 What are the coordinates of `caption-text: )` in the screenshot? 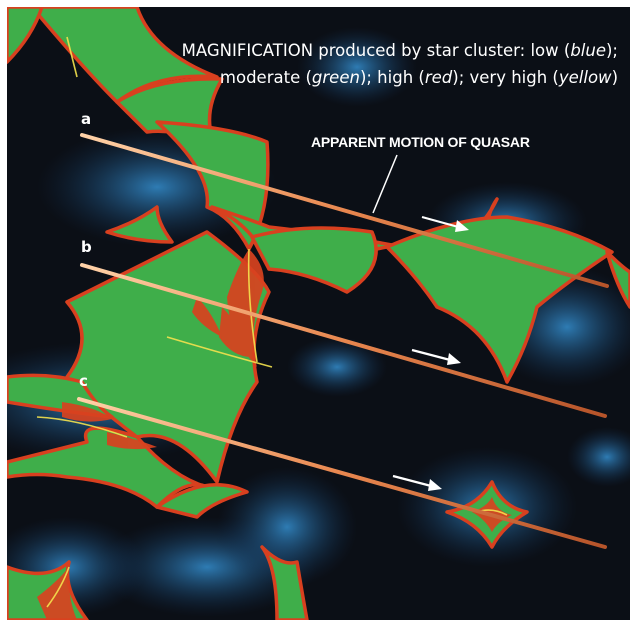 It's located at (614, 77).